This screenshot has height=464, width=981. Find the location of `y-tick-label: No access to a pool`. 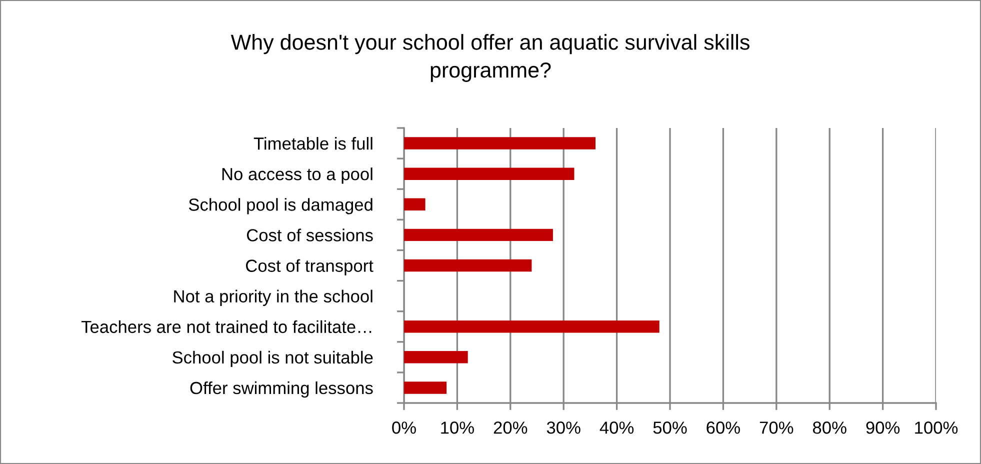

y-tick-label: No access to a pool is located at coordinates (297, 176).